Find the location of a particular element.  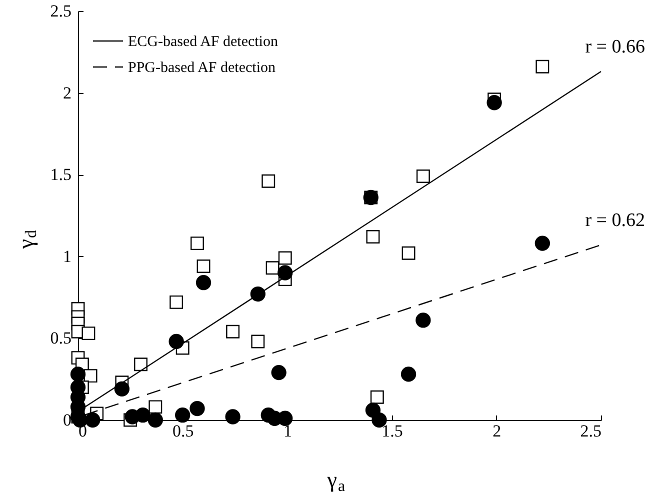

annotation: r = 0.66 is located at coordinates (615, 47).